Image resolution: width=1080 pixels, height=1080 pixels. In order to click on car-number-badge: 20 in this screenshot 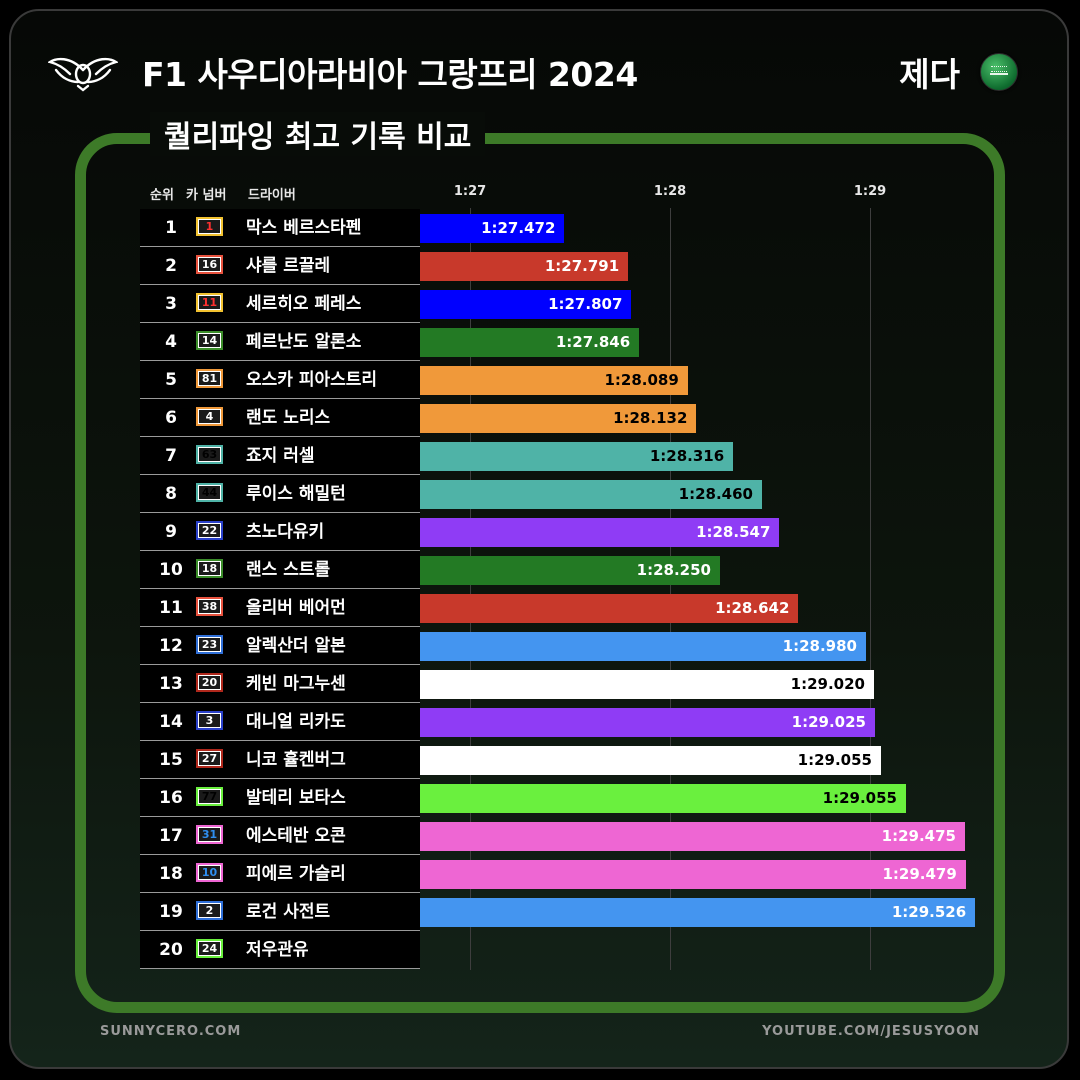, I will do `click(209, 682)`.